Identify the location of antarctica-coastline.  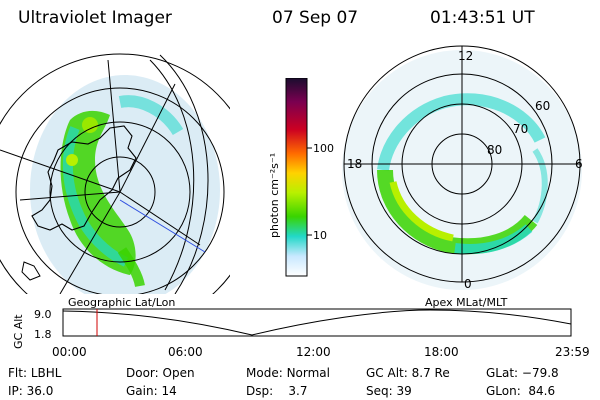
(84, 178).